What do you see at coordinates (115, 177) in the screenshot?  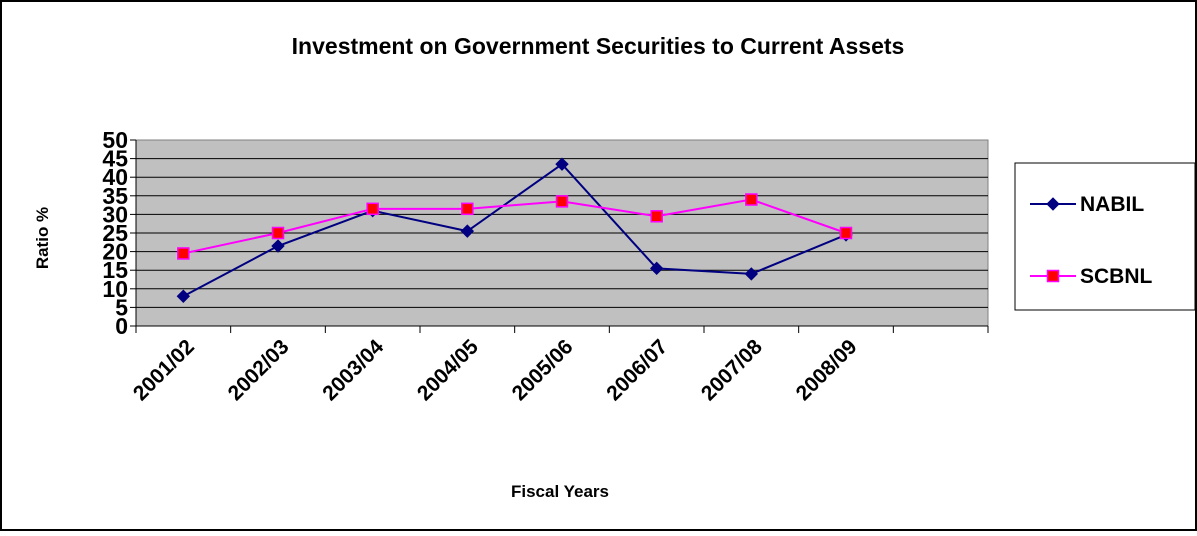 I see `y-tick-label: 40` at bounding box center [115, 177].